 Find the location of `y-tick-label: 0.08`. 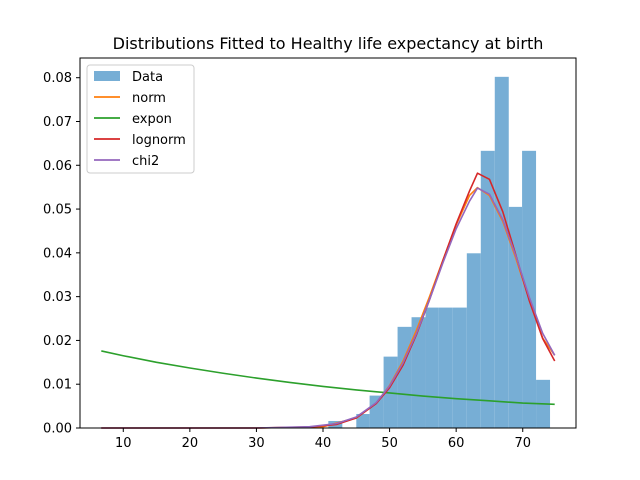

y-tick-label: 0.08 is located at coordinates (57, 78).